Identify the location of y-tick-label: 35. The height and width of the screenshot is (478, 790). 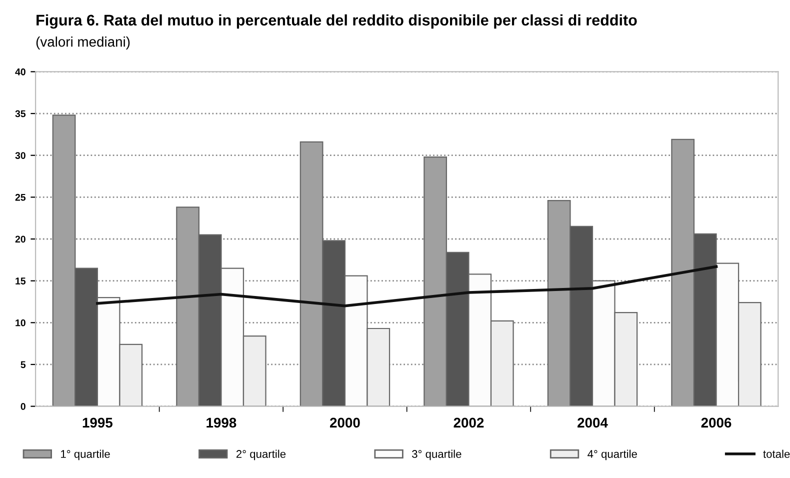
(20, 114).